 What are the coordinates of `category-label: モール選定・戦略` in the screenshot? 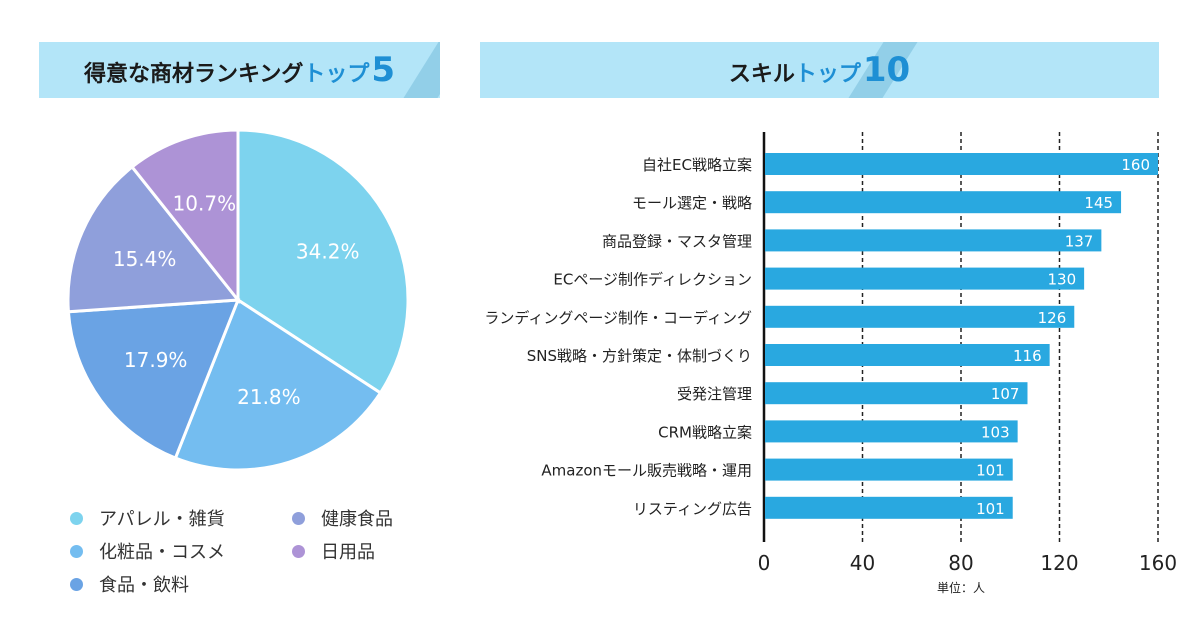 It's located at (692, 203).